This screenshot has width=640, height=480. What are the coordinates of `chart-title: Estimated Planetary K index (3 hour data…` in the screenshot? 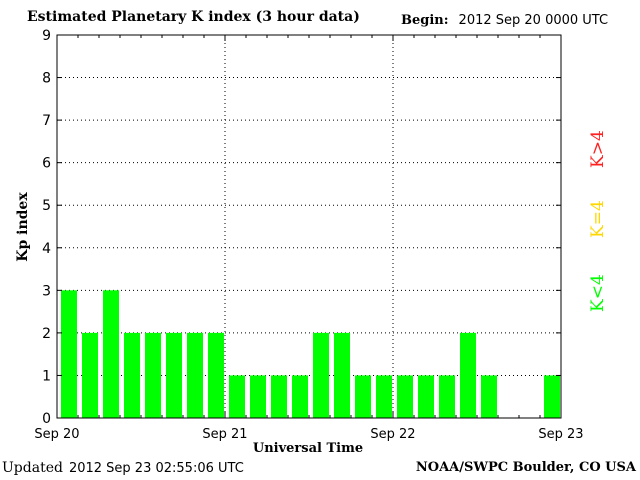 It's located at (193, 17).